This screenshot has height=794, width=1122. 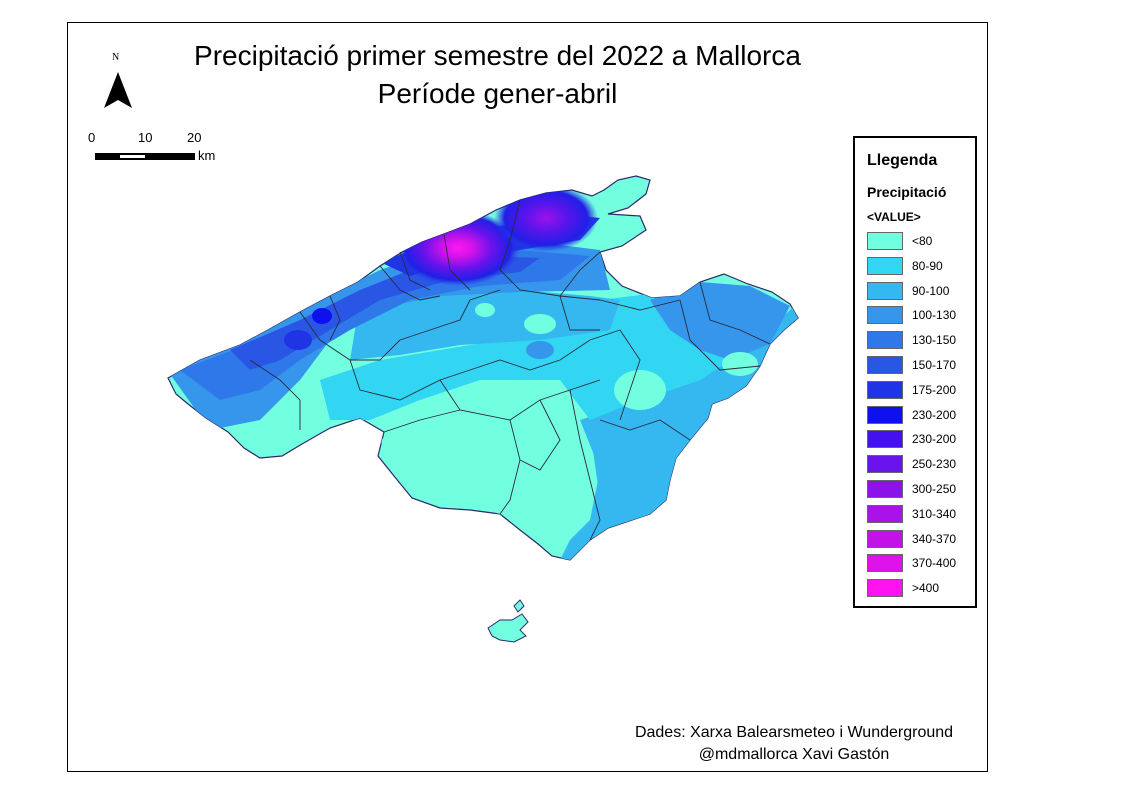 I want to click on legend-item: 300-250, so click(x=921, y=492).